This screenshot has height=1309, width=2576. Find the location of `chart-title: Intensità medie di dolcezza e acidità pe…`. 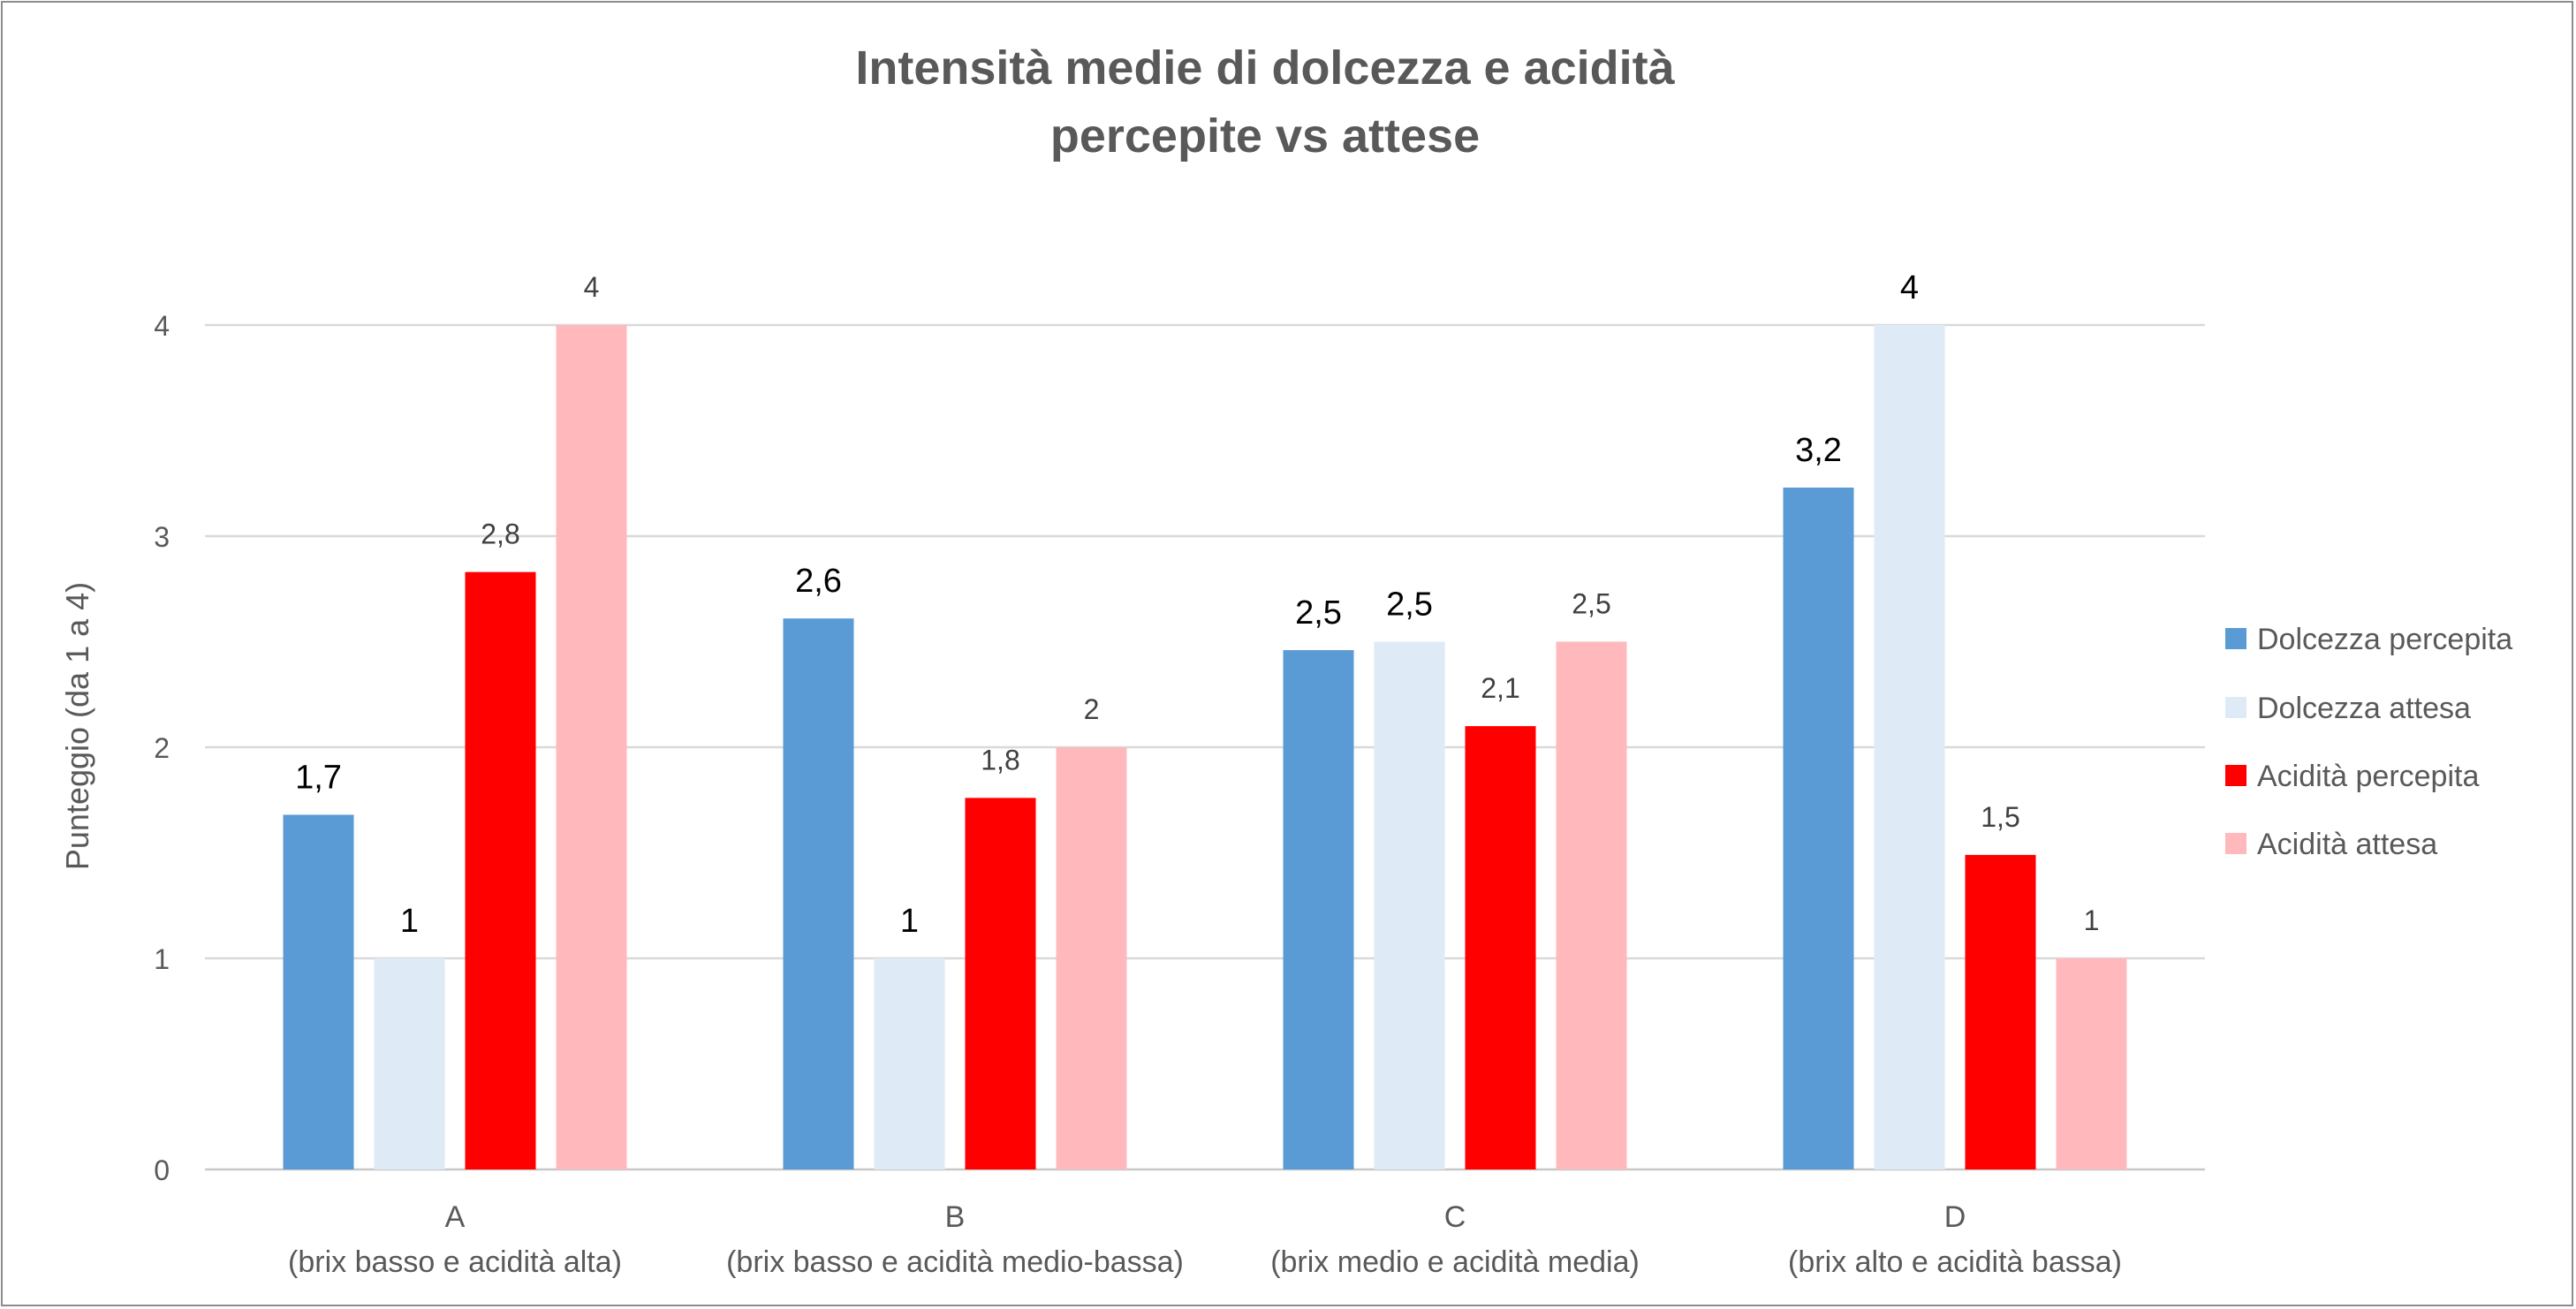

chart-title: Intensità medie di dolcezza e acidità pe… is located at coordinates (1265, 102).